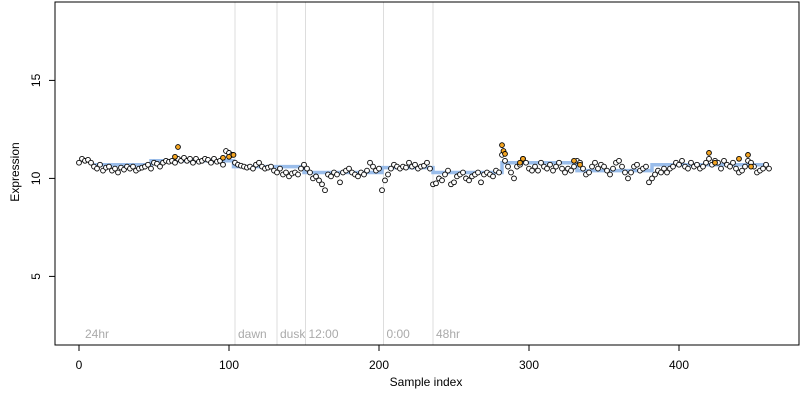 Image resolution: width=800 pixels, height=400 pixels. Describe the element at coordinates (36, 80) in the screenshot. I see `y-tick-label: 15` at that location.